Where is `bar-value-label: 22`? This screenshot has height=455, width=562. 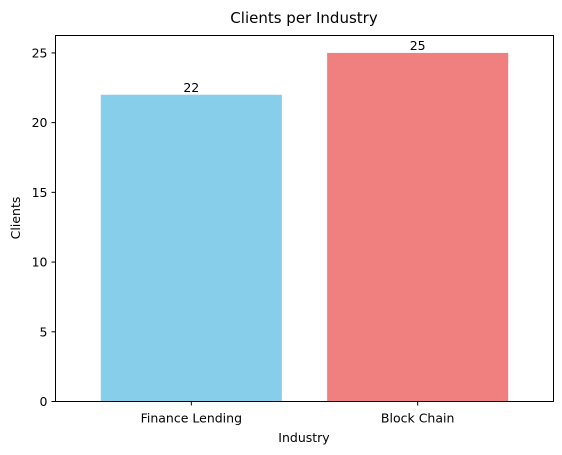
bar-value-label: 22 is located at coordinates (191, 87).